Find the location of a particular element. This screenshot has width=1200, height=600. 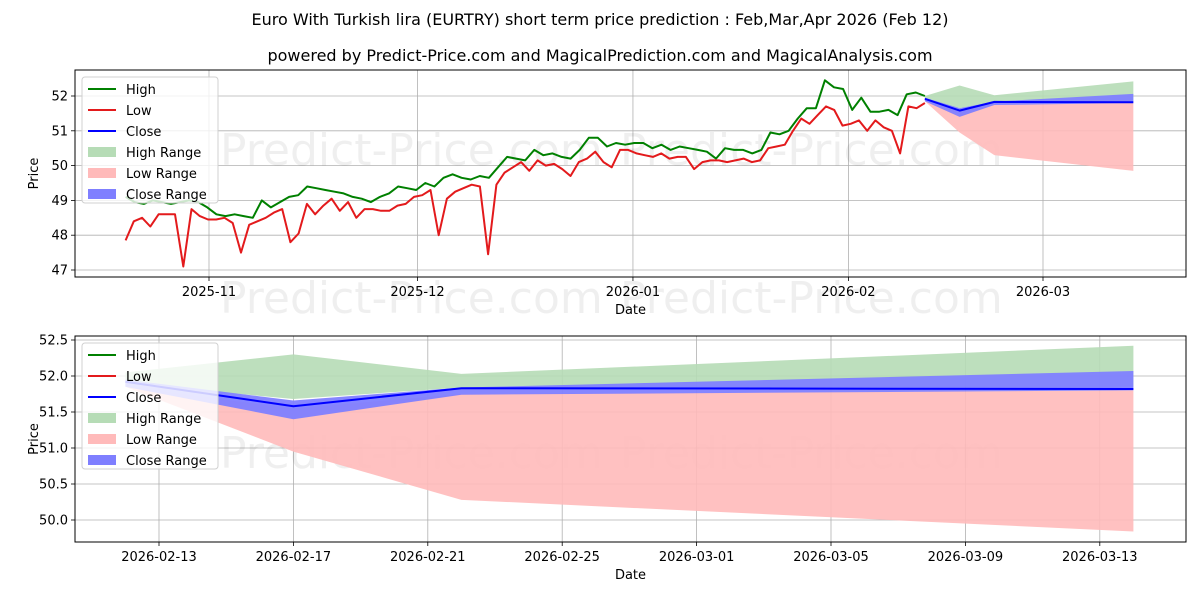

x-tick-label: 2026-03-09 is located at coordinates (966, 557).